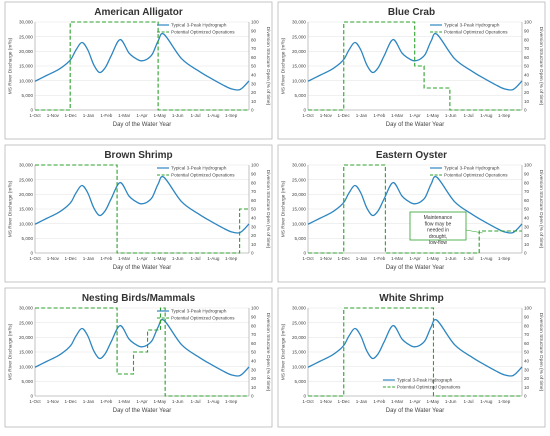 This screenshot has height=436, width=550. Describe the element at coordinates (397, 115) in the screenshot. I see `x-tick-label: 1-Mar` at that location.